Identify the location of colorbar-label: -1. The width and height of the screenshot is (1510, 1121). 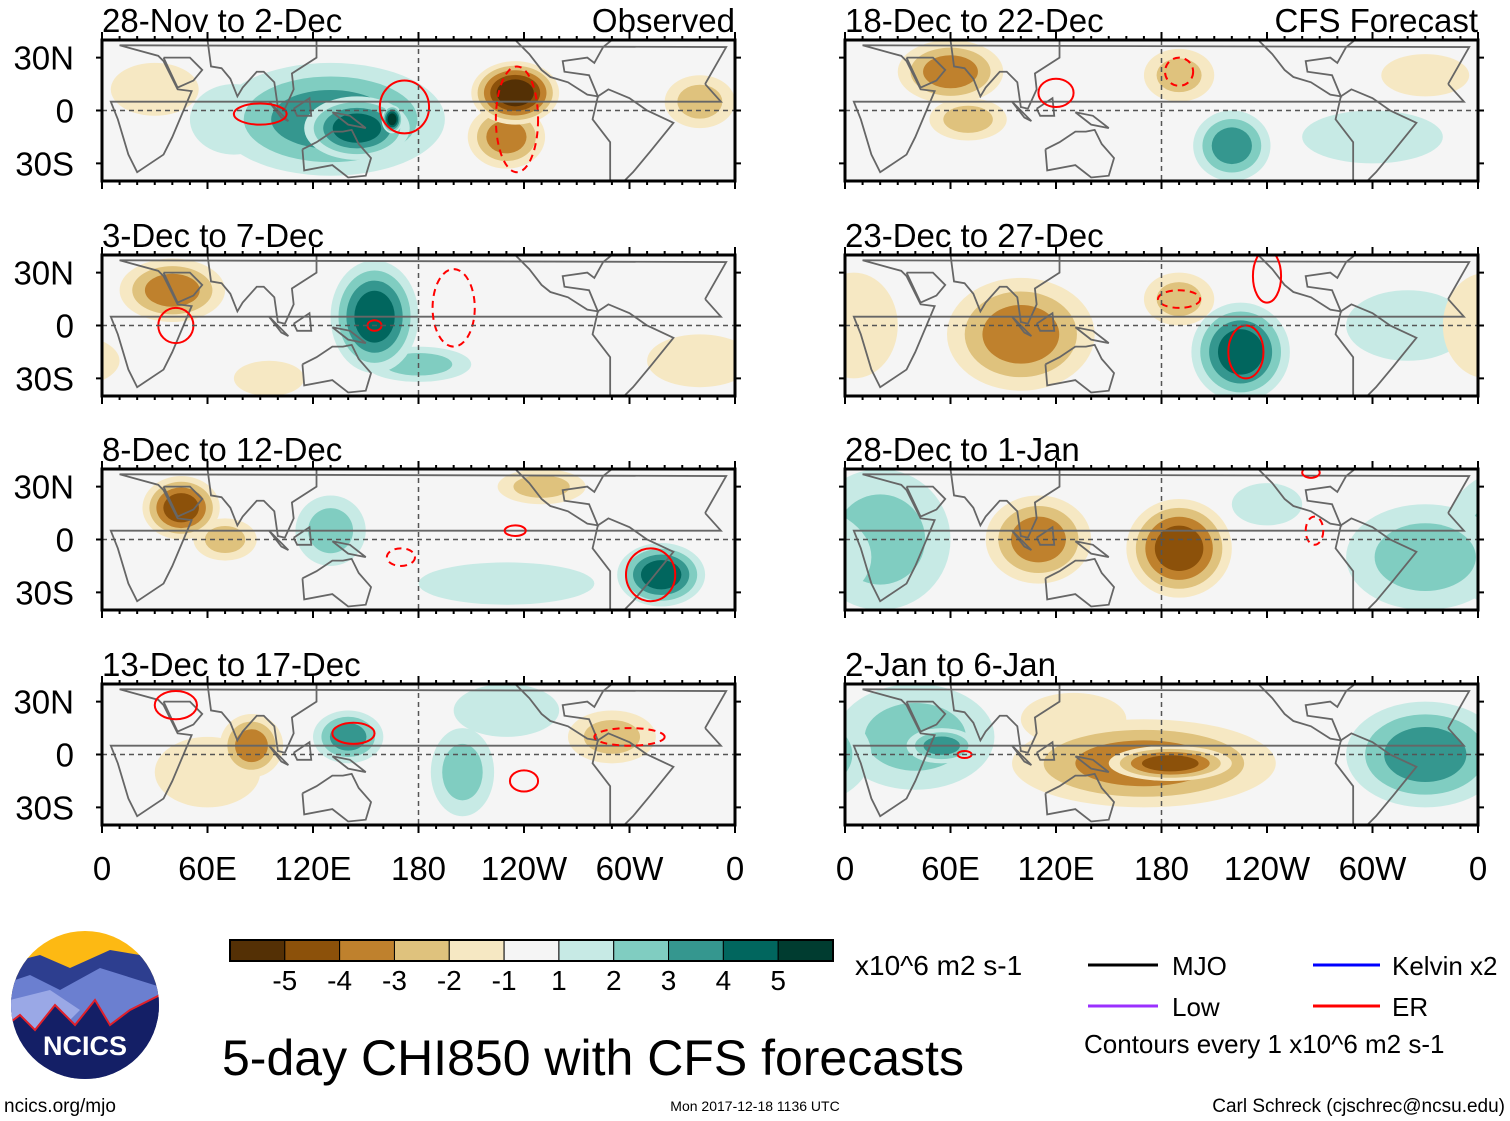
(504, 980).